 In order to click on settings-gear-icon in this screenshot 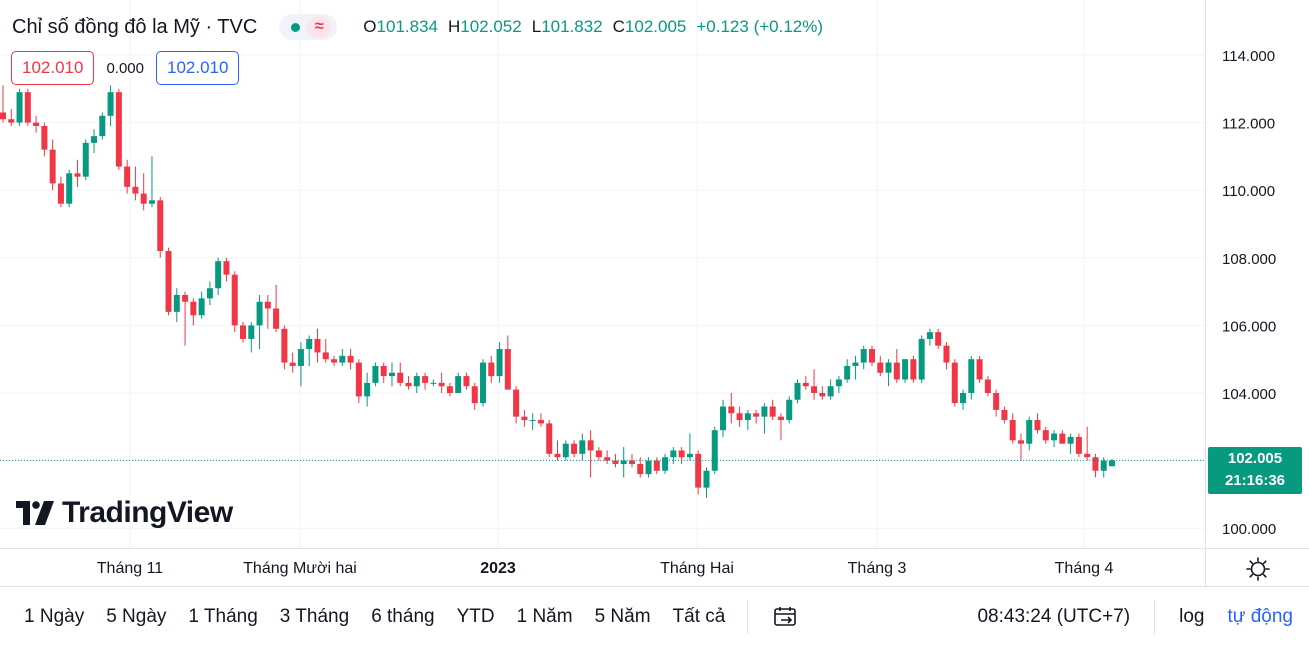, I will do `click(1258, 569)`.